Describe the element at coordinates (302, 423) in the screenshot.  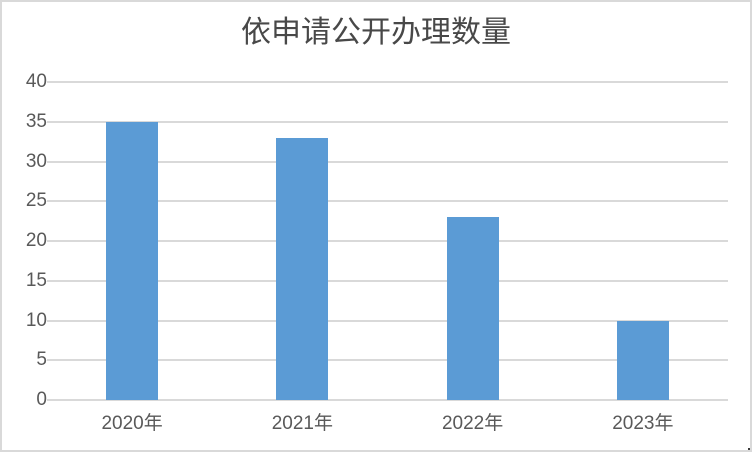
I see `x-axis-label-2021年: 2021年` at that location.